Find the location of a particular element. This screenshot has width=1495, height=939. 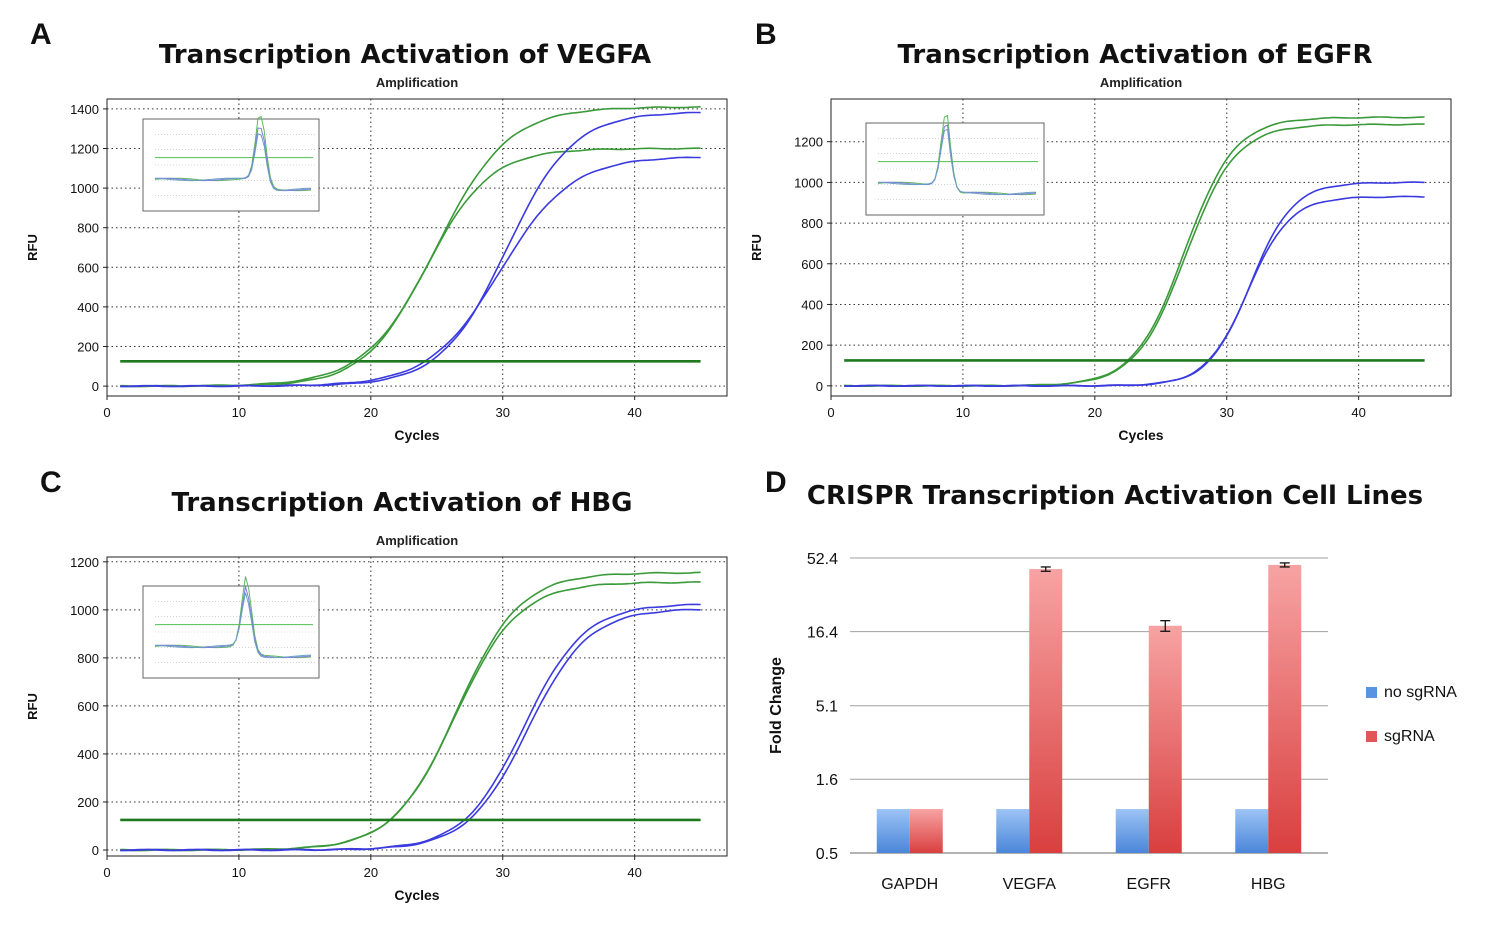

chart-c-ytick-label: 200 is located at coordinates (88, 802).